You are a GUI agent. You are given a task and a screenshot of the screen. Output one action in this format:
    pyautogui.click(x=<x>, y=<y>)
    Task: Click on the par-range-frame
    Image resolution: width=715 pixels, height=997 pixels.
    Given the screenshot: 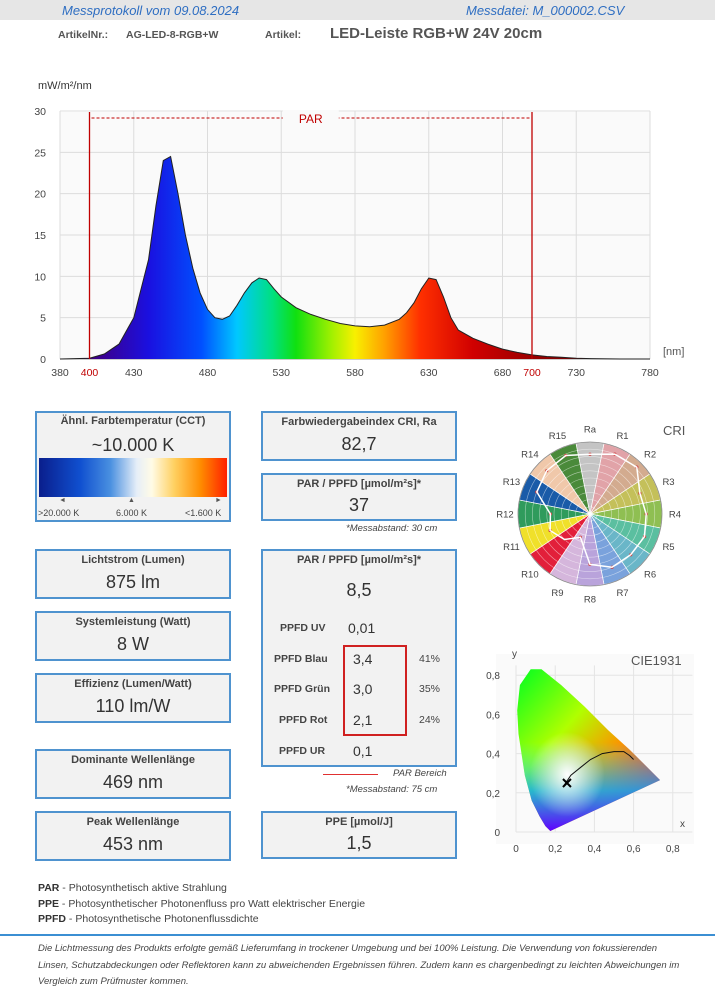 What is the action you would take?
    pyautogui.click(x=375, y=690)
    